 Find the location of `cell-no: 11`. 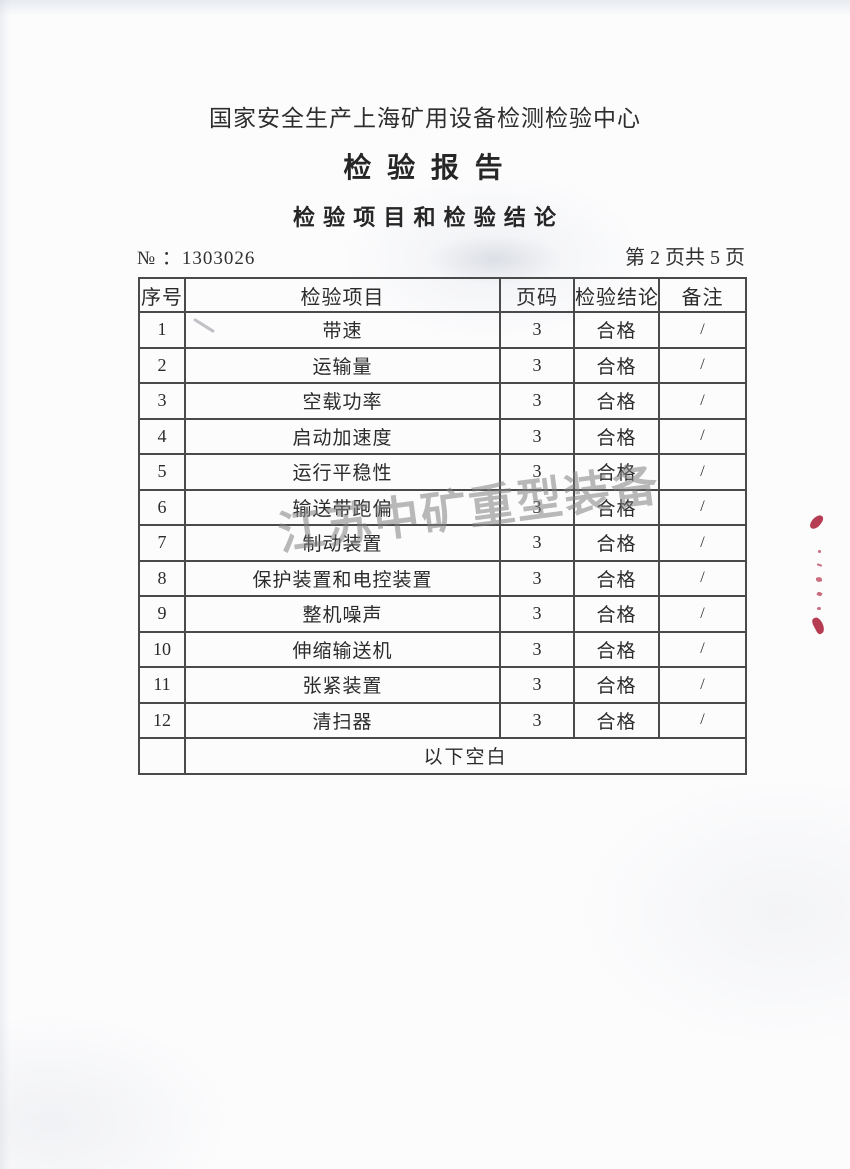

cell-no: 11 is located at coordinates (162, 685).